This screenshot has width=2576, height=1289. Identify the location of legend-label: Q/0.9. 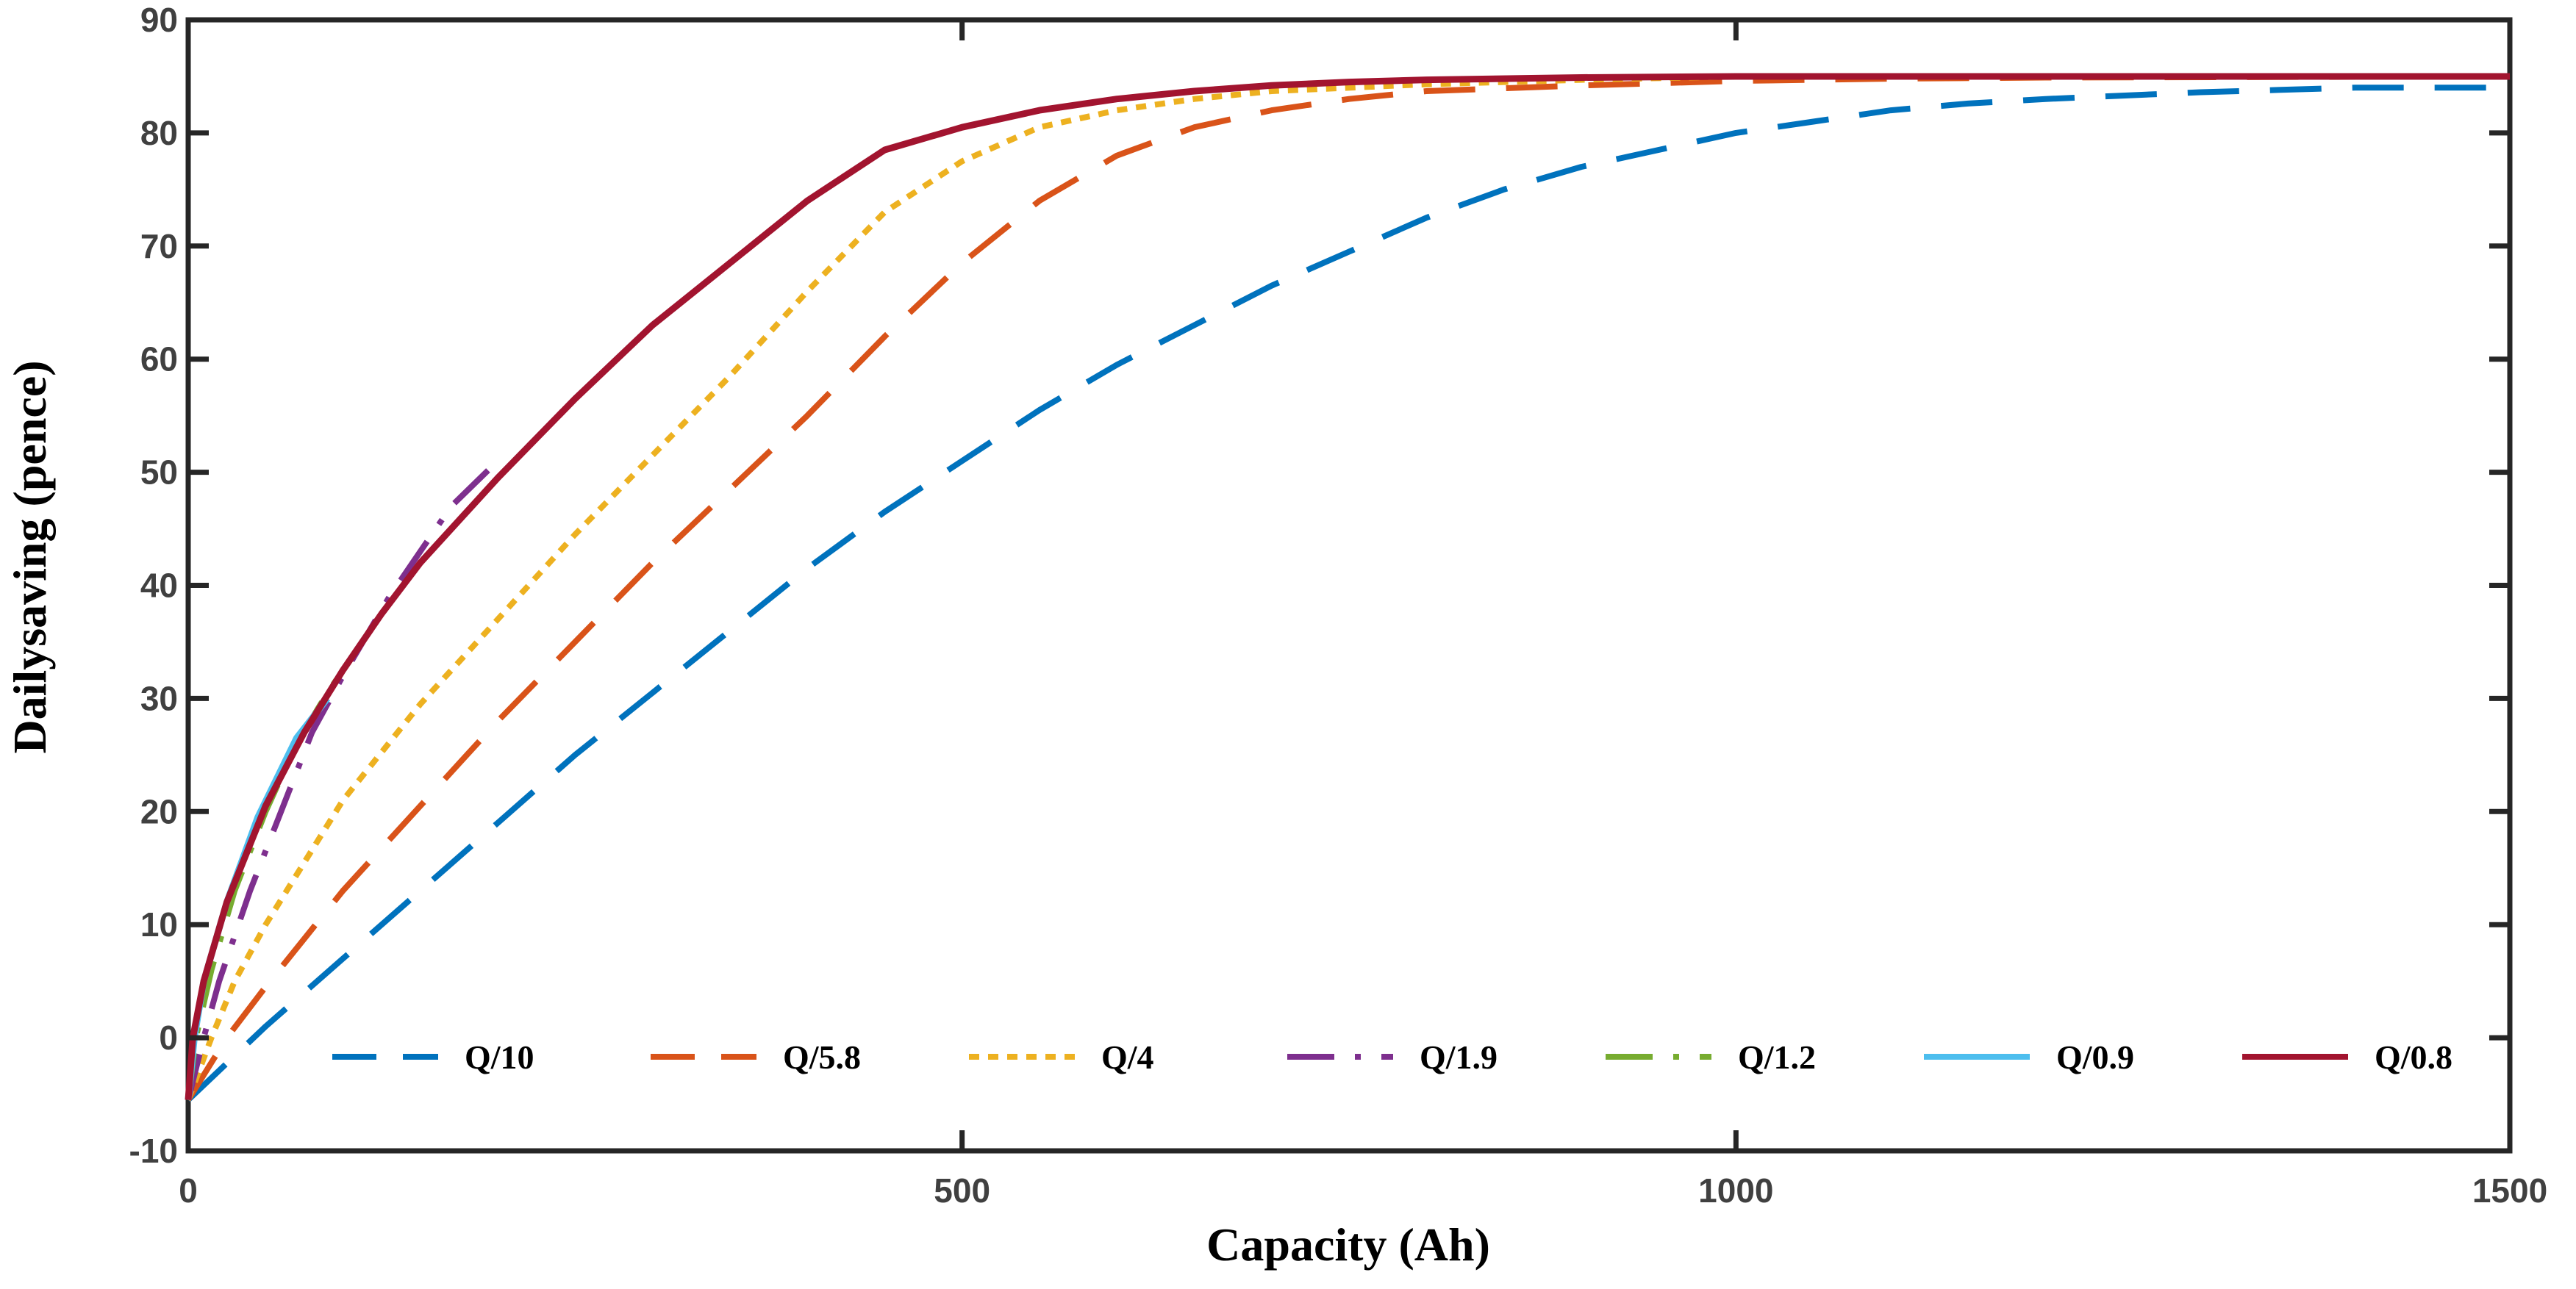
(2095, 1057).